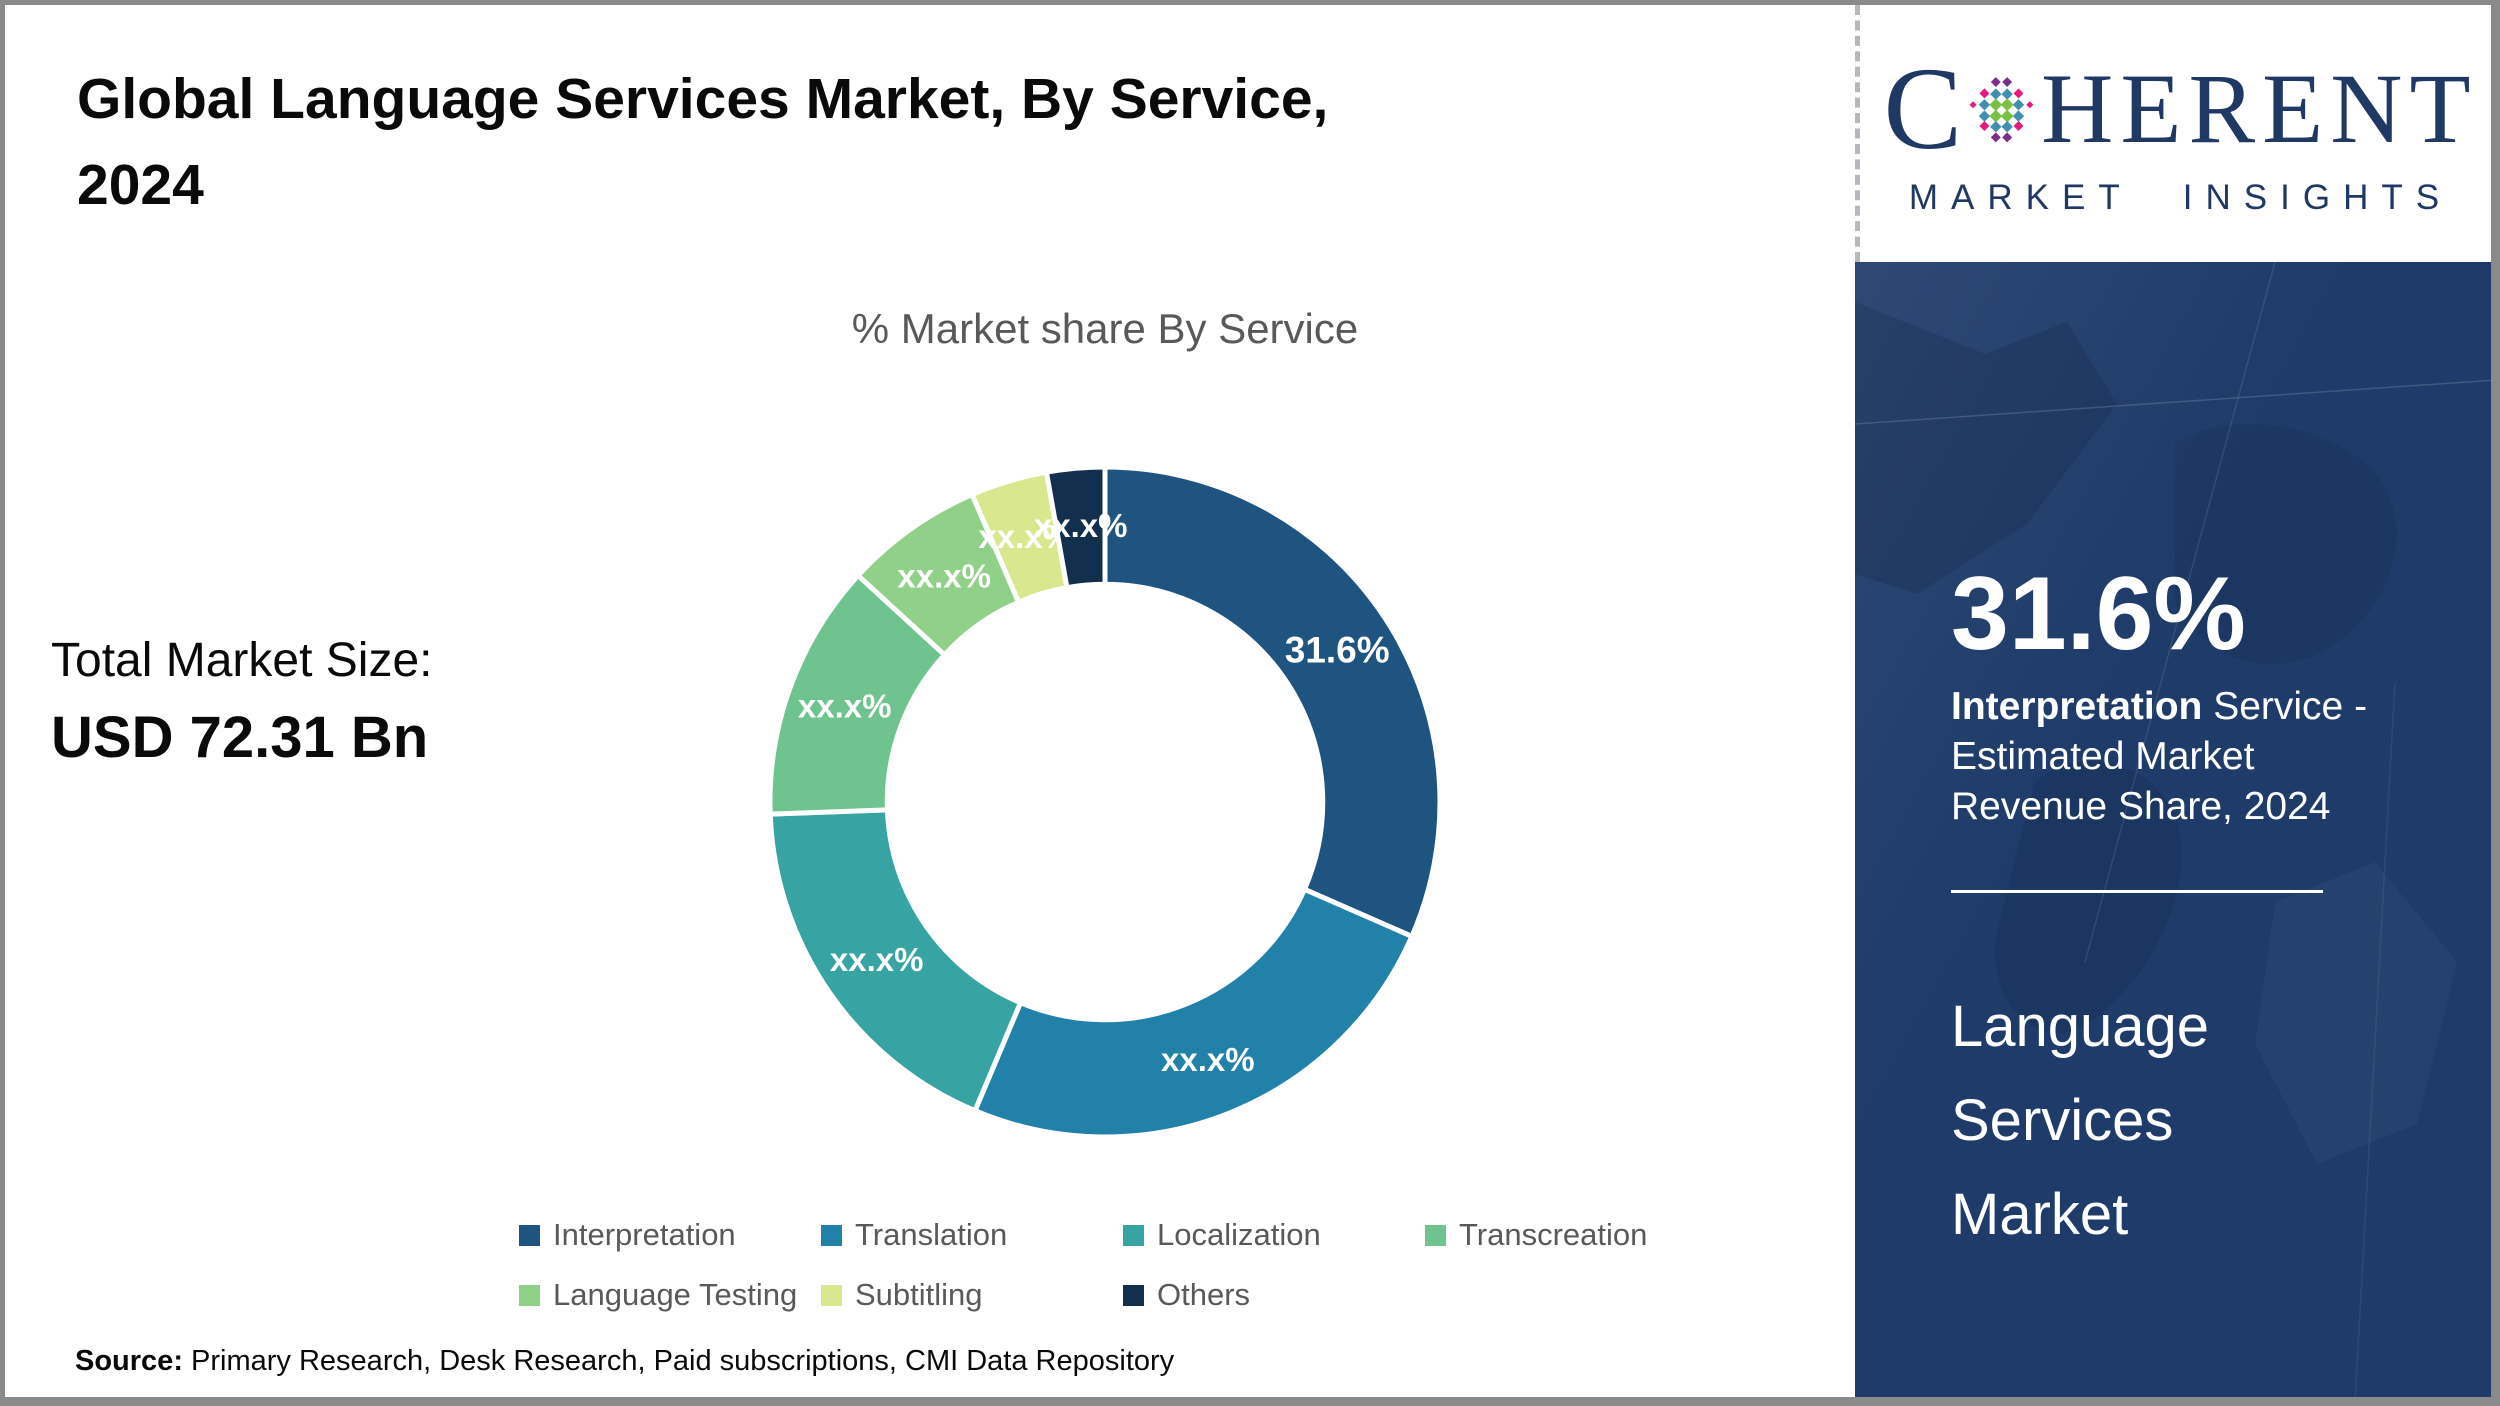 Image resolution: width=2500 pixels, height=1406 pixels. What do you see at coordinates (2141, 806) in the screenshot?
I see `highlight-line3: Revenue Share, 2024` at bounding box center [2141, 806].